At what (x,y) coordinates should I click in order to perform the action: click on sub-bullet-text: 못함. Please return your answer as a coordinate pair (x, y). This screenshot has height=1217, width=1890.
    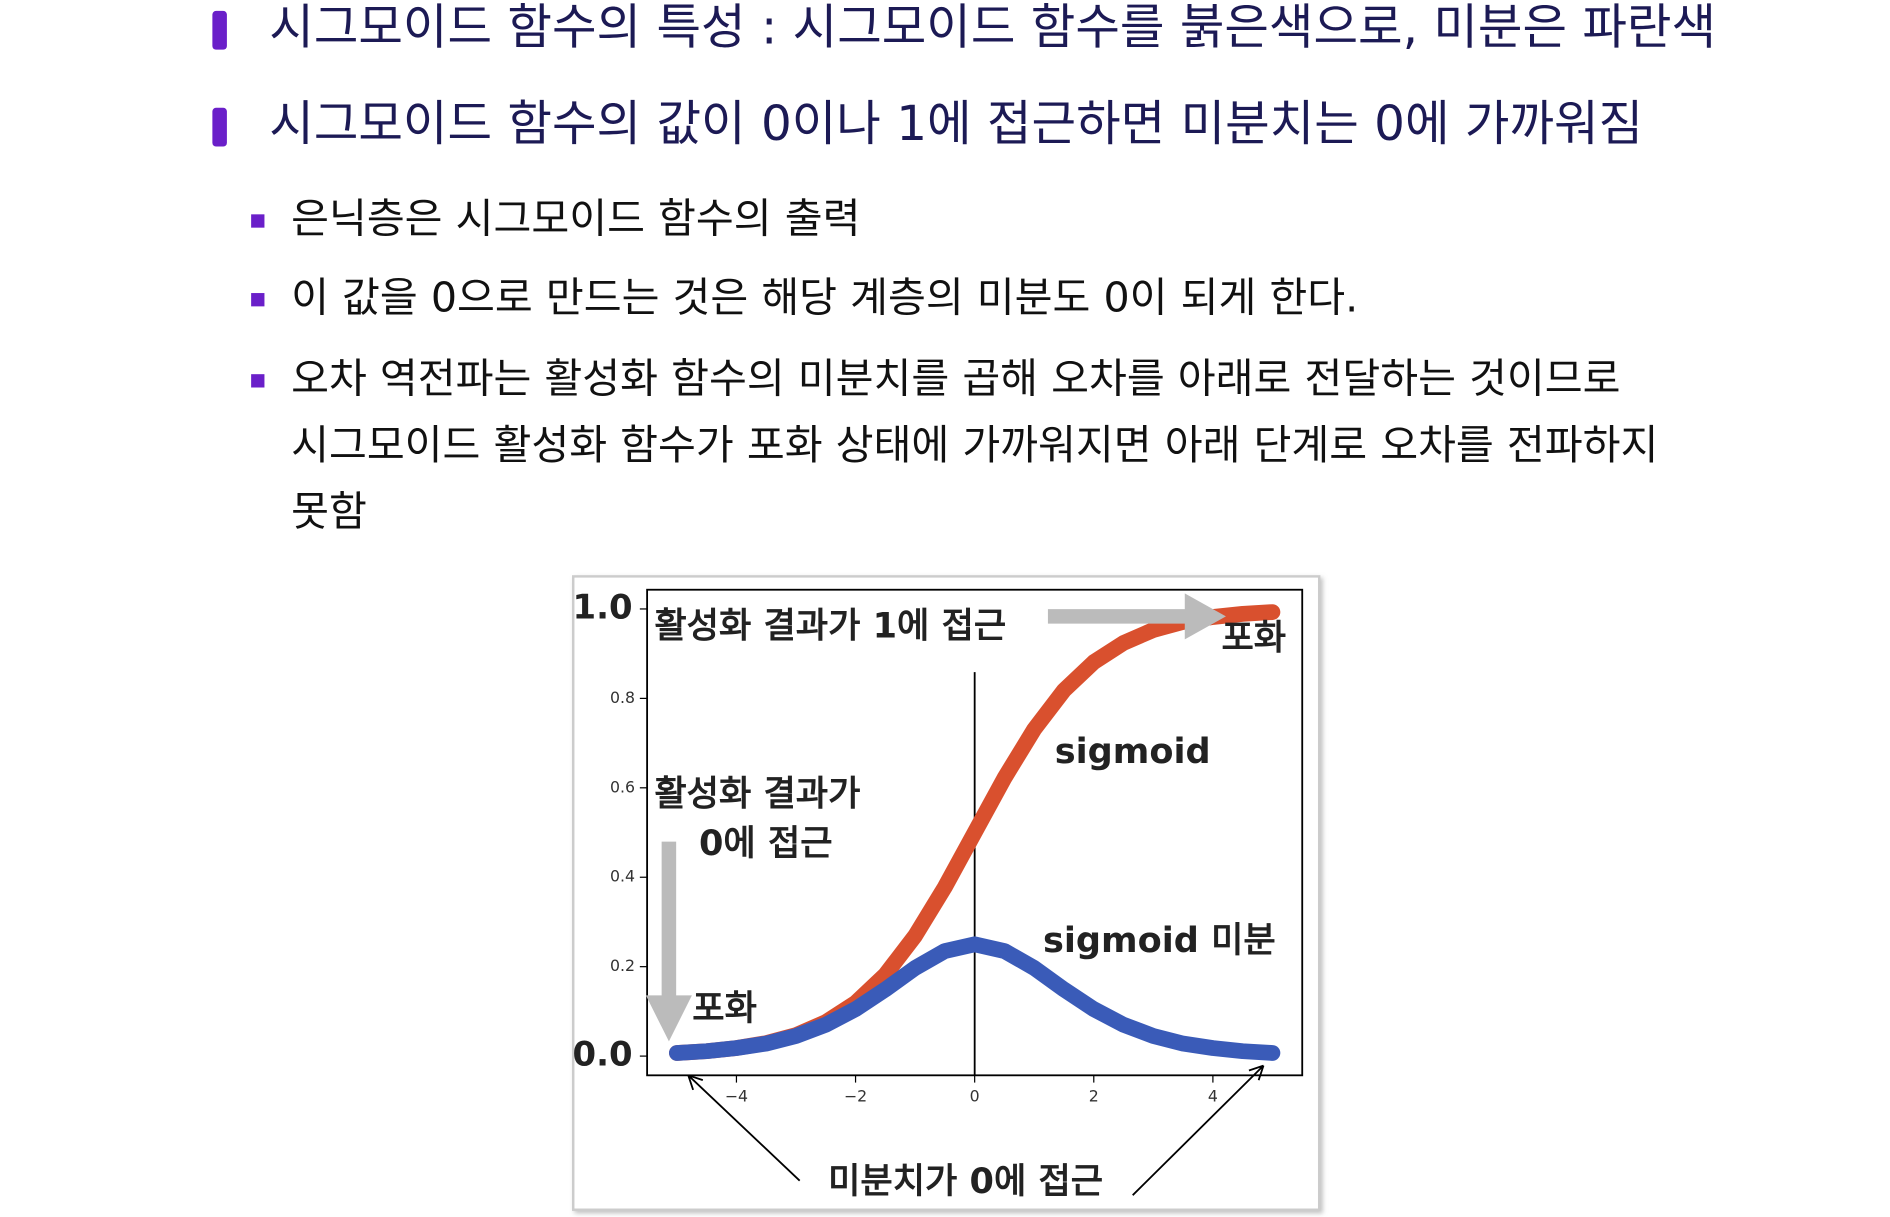
    Looking at the image, I should click on (329, 512).